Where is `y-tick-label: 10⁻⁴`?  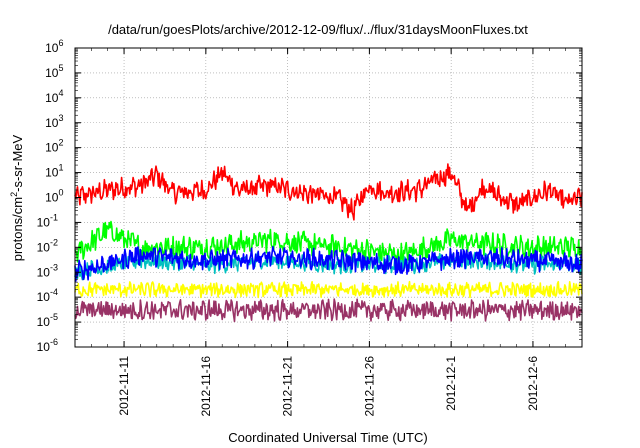 y-tick-label: 10⁻⁴ is located at coordinates (47, 295).